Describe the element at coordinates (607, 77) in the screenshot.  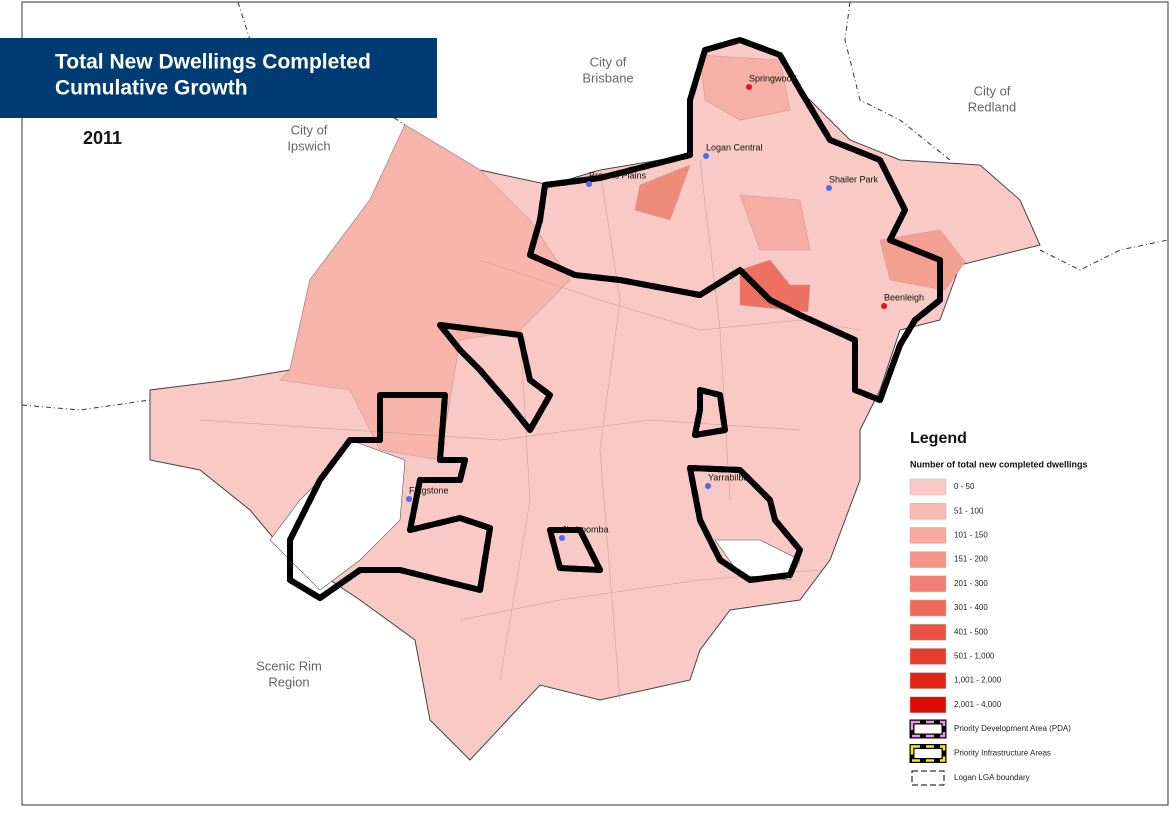
I see `region-label: Brisbane` at that location.